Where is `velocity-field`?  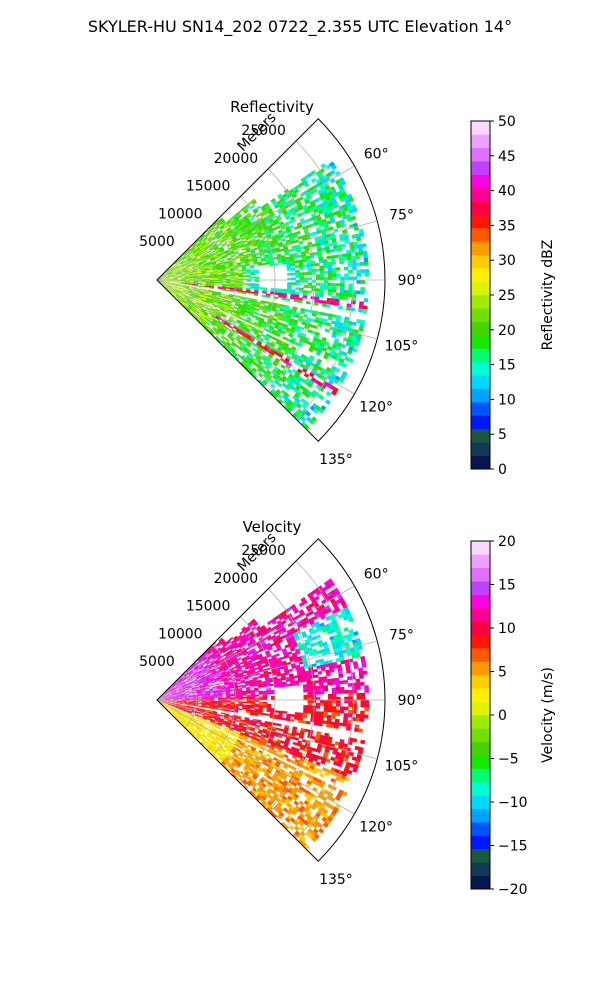
velocity-field is located at coordinates (263, 714).